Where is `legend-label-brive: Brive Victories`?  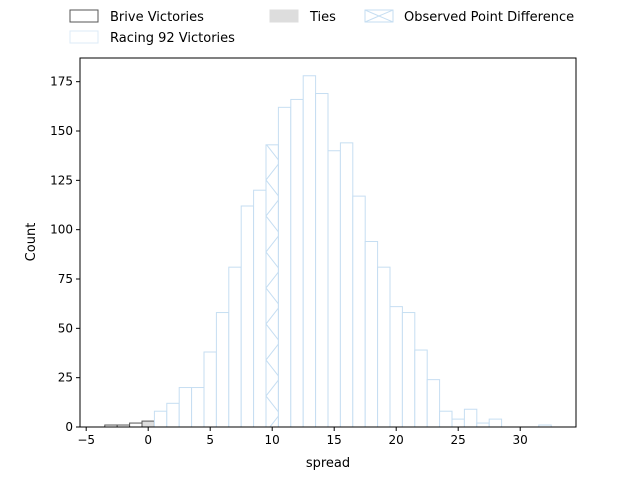 legend-label-brive: Brive Victories is located at coordinates (157, 17).